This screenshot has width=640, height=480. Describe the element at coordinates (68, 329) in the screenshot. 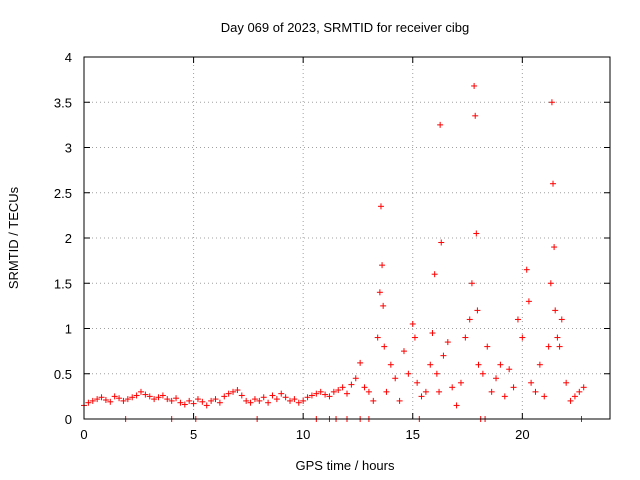

I see `y-tick-label: 1` at that location.